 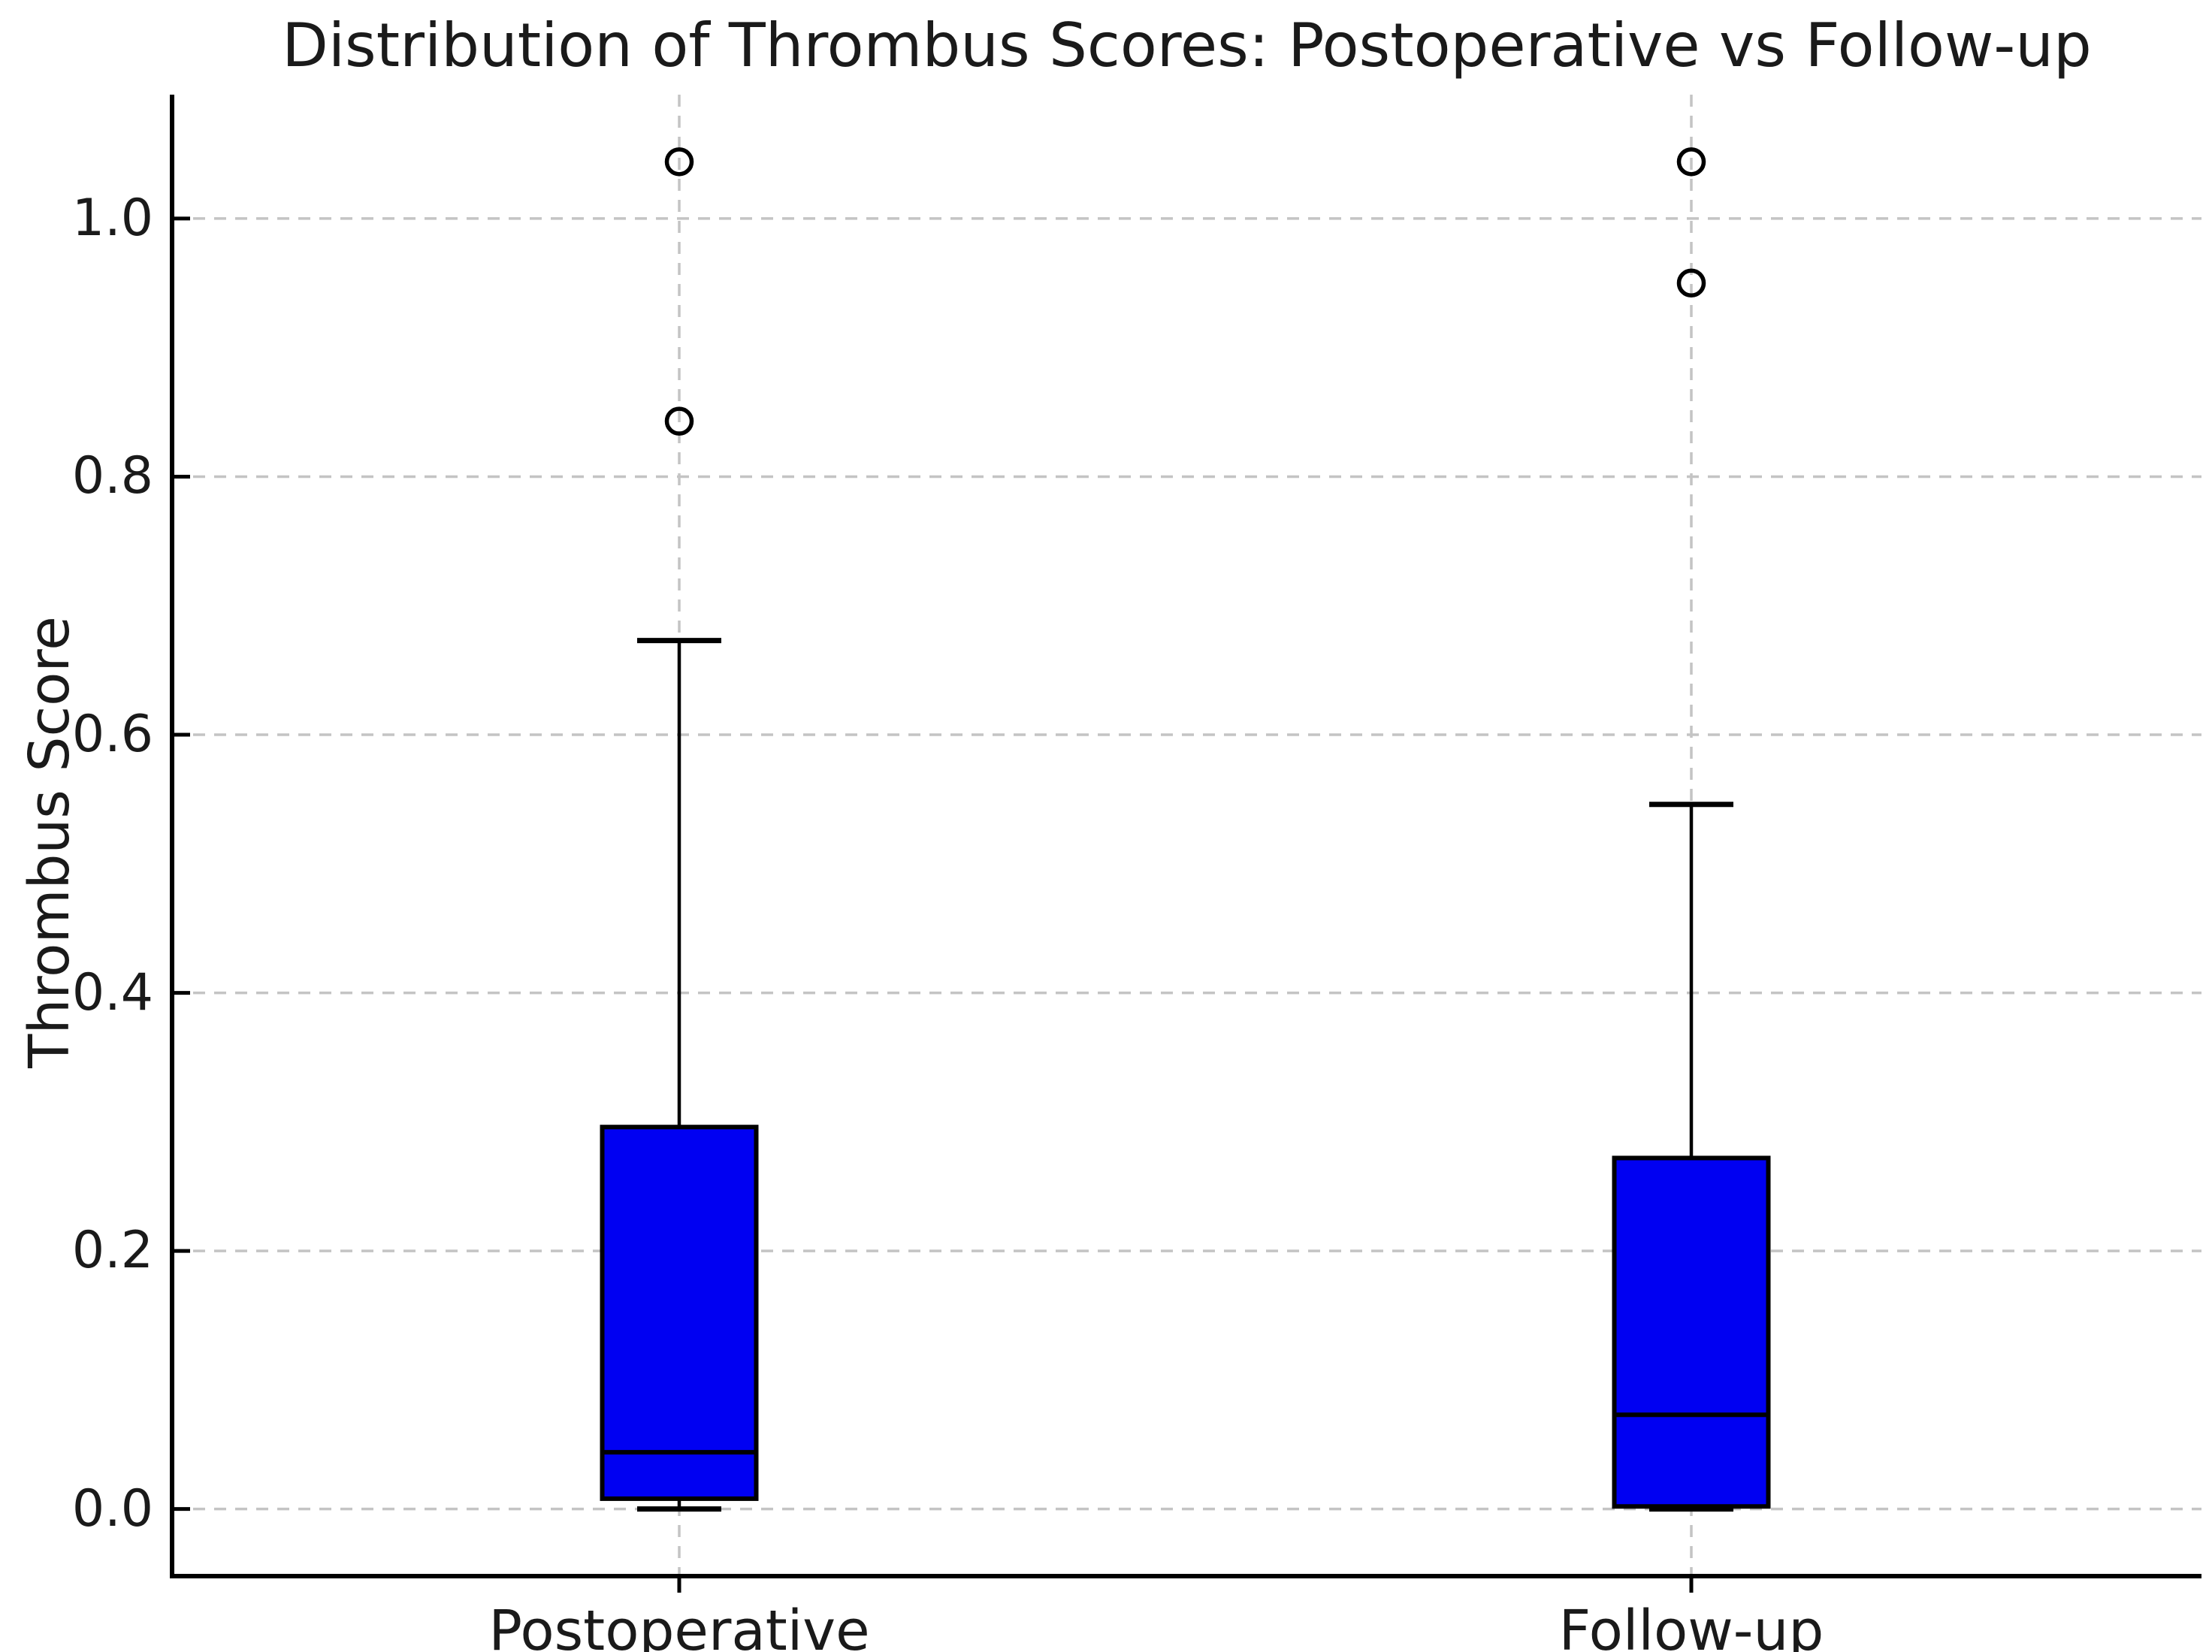 I want to click on x-tick-label-postoperative: Postoperative, so click(x=679, y=1625).